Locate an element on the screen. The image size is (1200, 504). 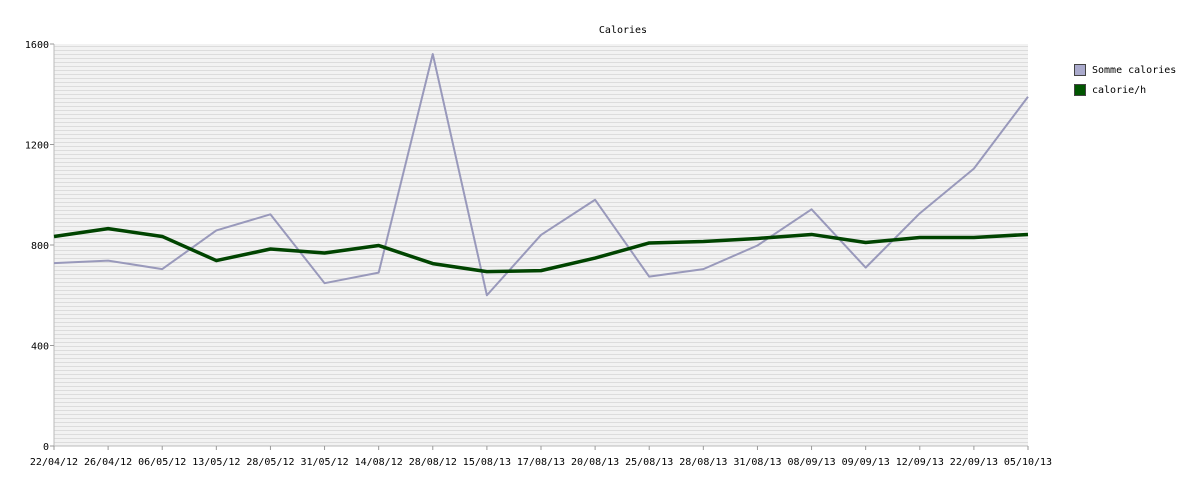
x-tick-label: 08/09/13 is located at coordinates (811, 462).